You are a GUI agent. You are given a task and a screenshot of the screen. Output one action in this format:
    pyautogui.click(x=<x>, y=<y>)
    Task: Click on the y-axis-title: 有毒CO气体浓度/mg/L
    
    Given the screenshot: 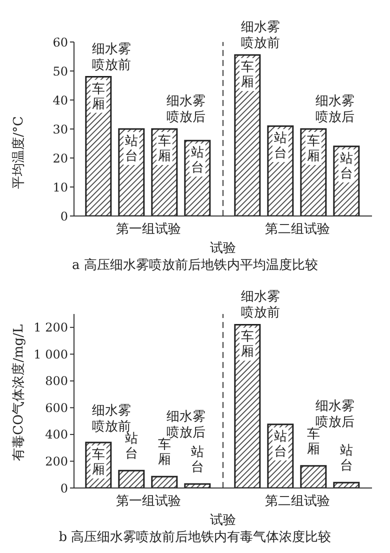 What is the action you would take?
    pyautogui.click(x=18, y=392)
    